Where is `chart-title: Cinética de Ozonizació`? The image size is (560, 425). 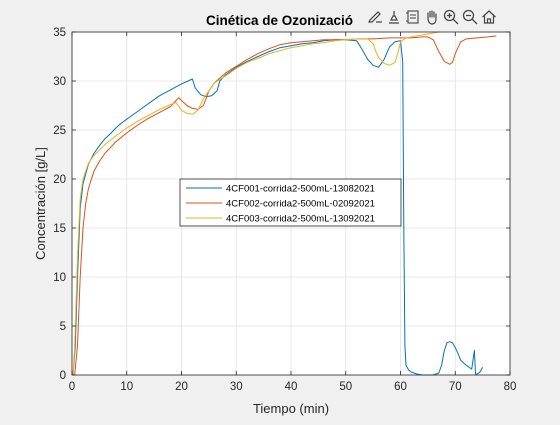
chart-title: Cinética de Ozonizació is located at coordinates (279, 20).